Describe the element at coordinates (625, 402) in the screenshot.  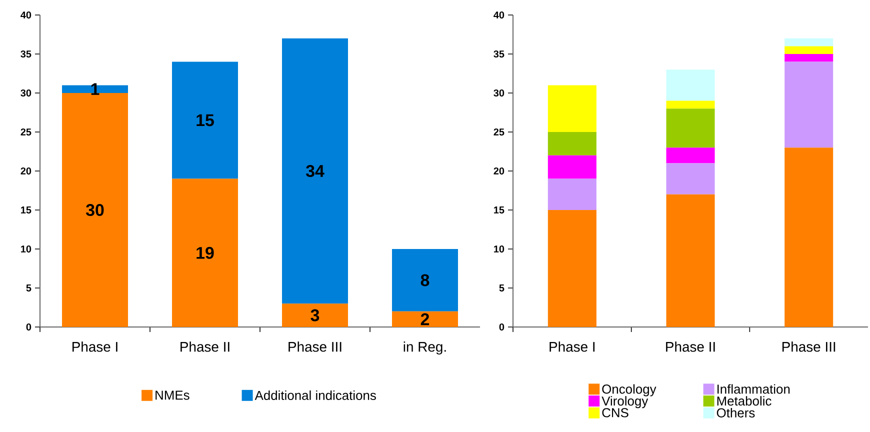
I see `legend-label: Virology` at that location.